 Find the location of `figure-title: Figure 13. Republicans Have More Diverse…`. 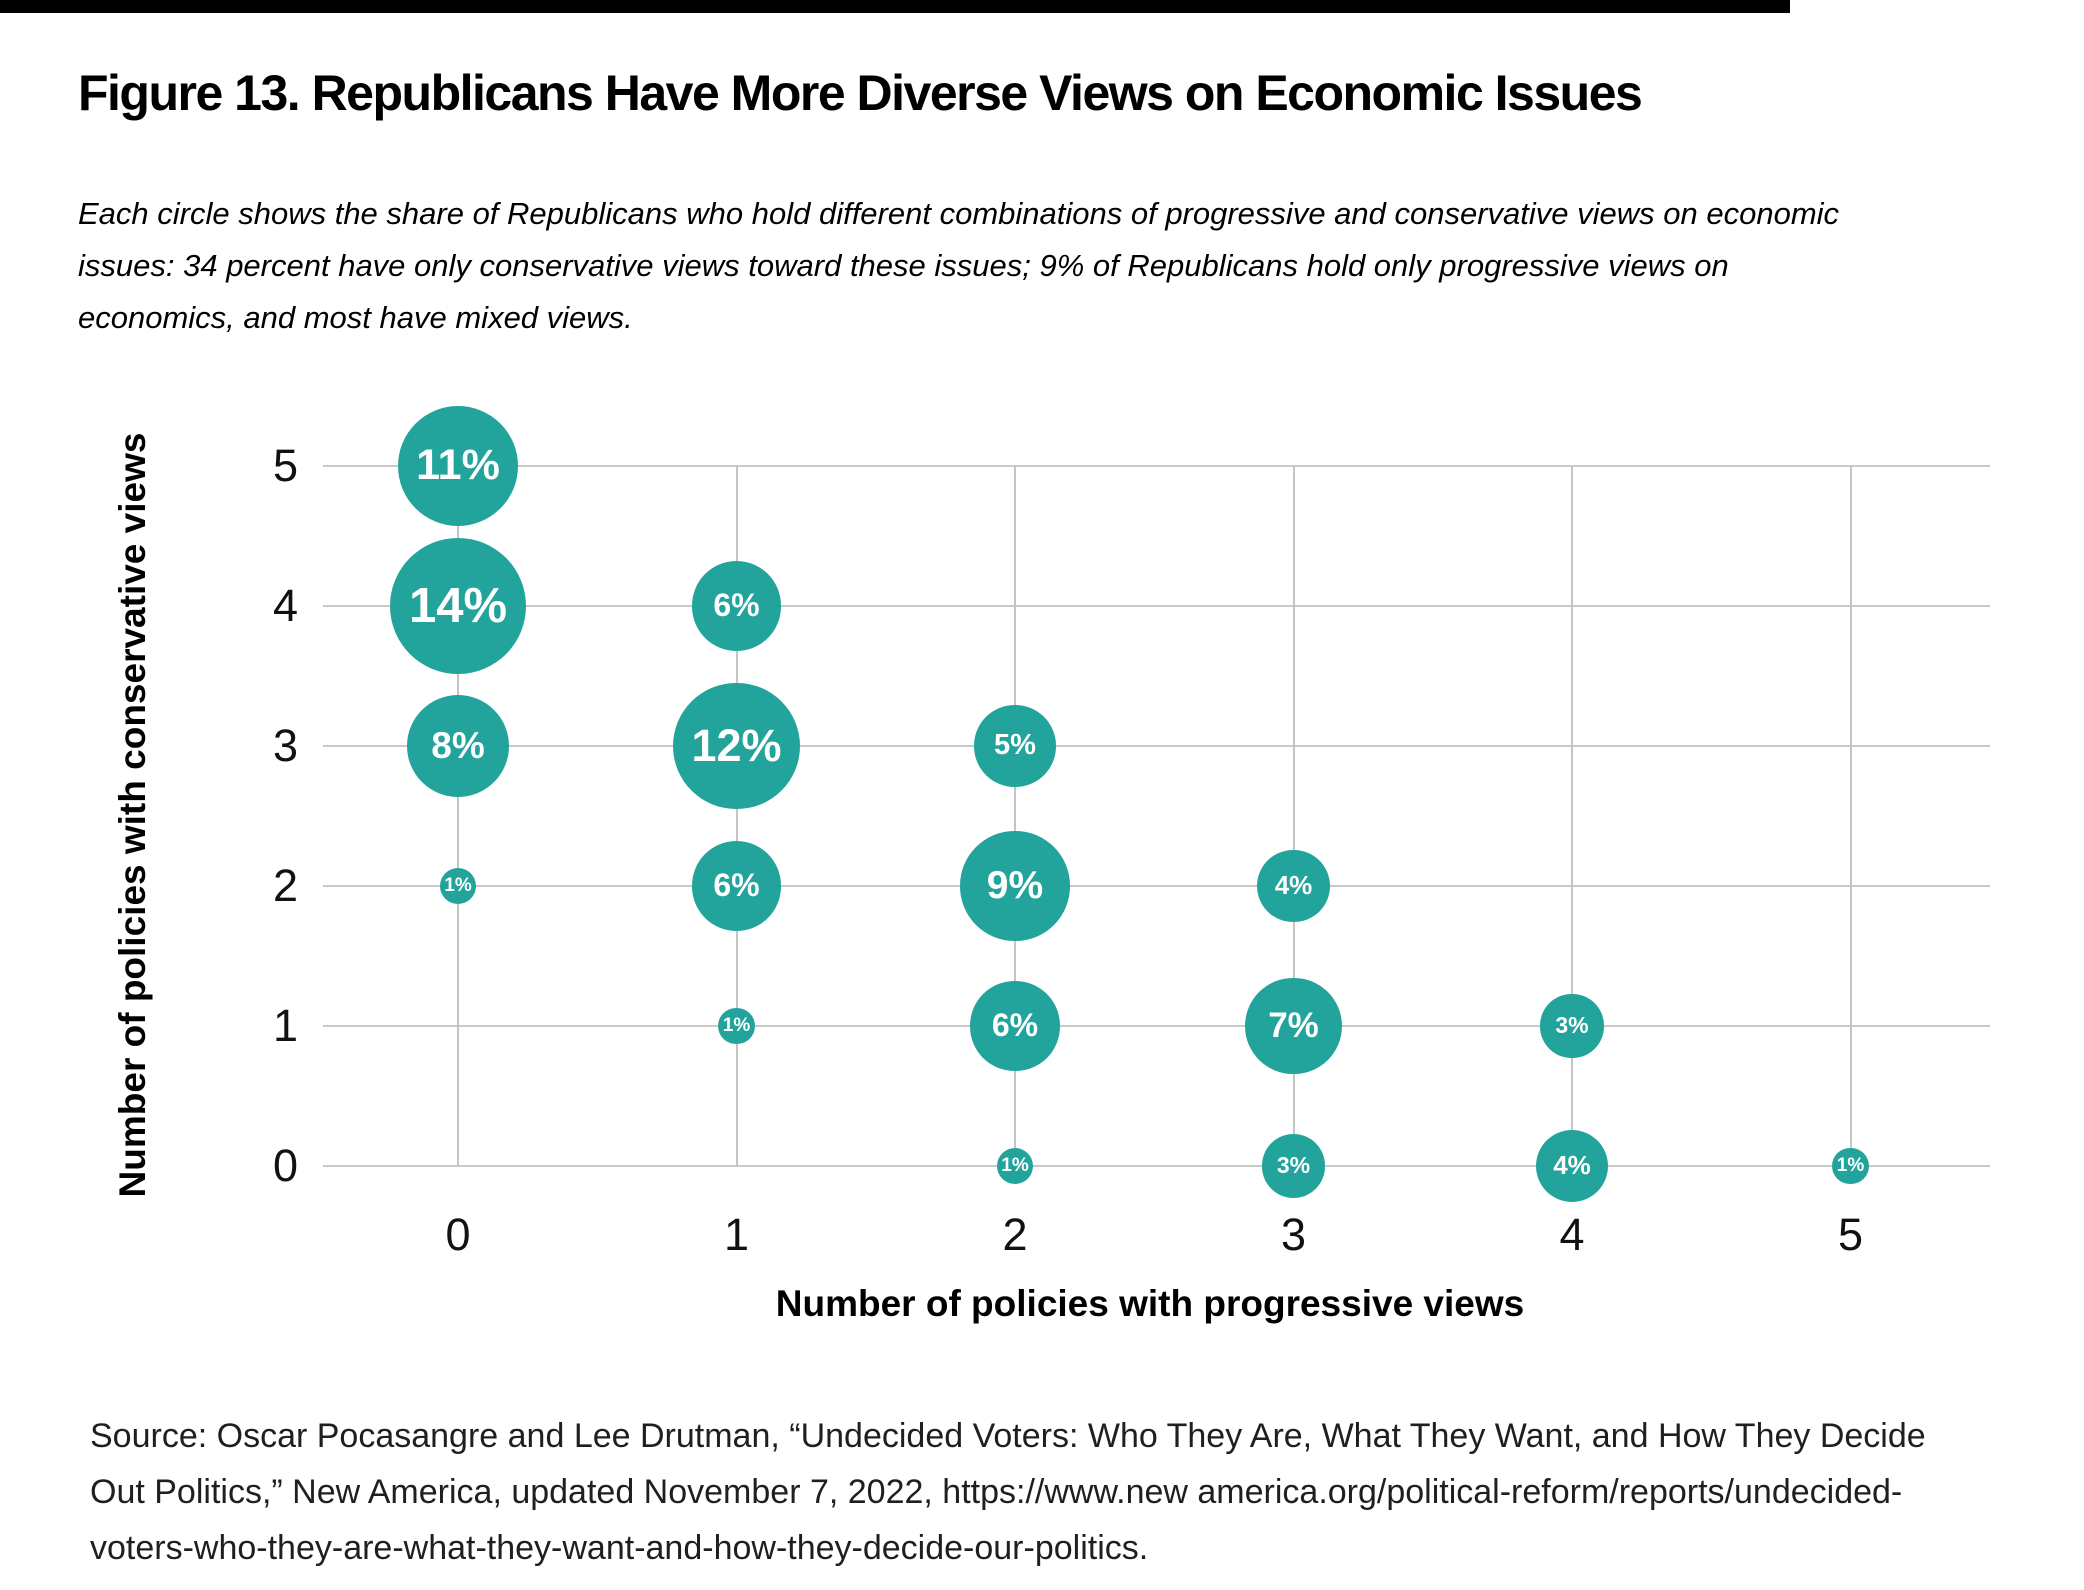

figure-title: Figure 13. Republicans Have More Diverse… is located at coordinates (860, 93).